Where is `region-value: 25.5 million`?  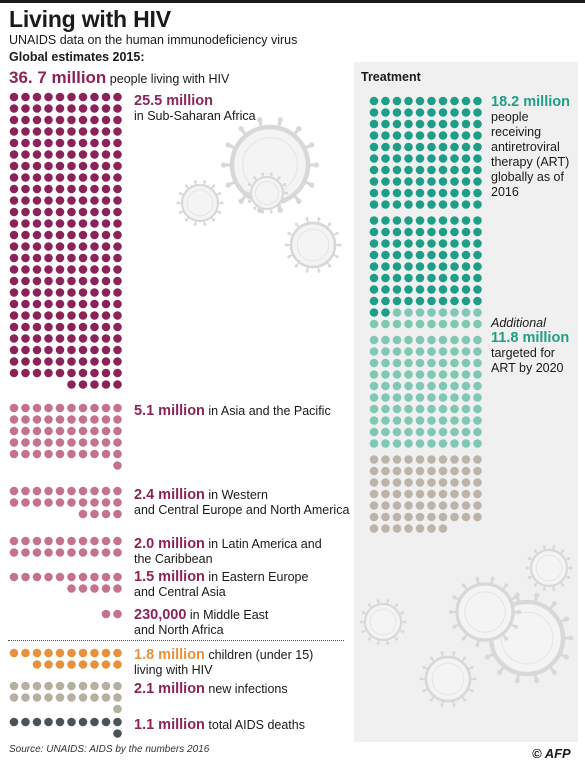
region-value: 25.5 million is located at coordinates (173, 101).